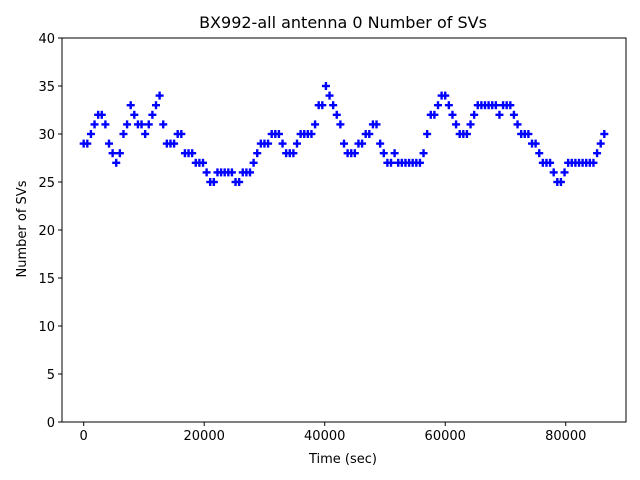  What do you see at coordinates (46, 135) in the screenshot?
I see `y-tick-label: 30` at bounding box center [46, 135].